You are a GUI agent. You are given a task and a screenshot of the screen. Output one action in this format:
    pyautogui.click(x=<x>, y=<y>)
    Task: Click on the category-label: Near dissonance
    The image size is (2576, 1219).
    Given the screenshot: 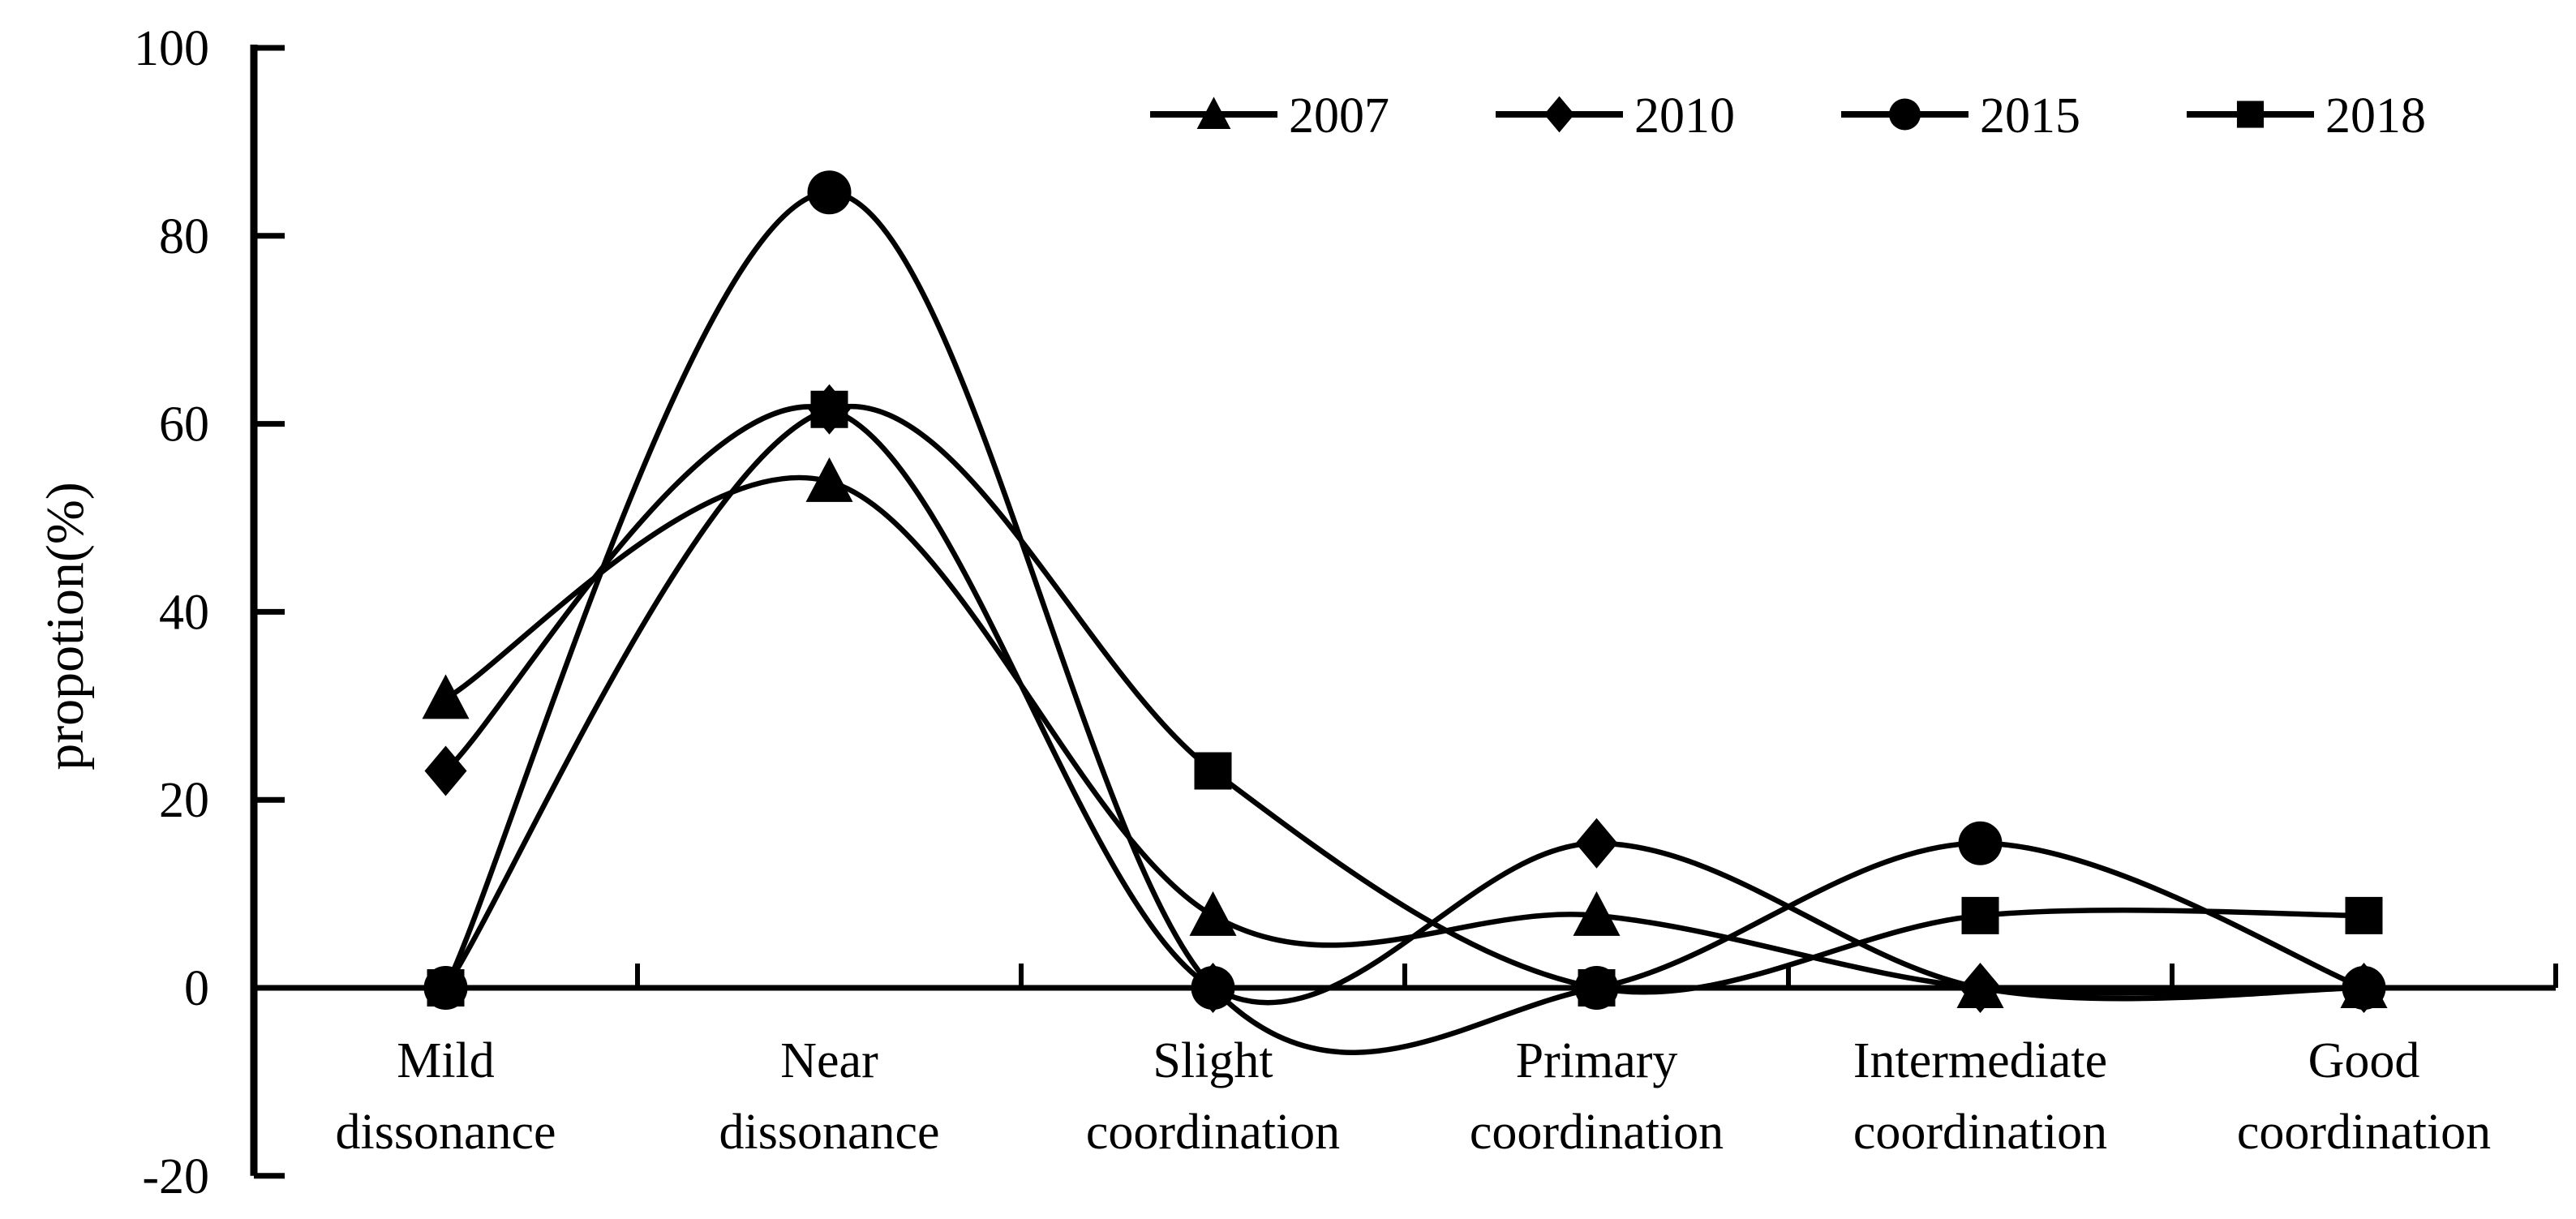 What is the action you would take?
    pyautogui.click(x=829, y=1096)
    